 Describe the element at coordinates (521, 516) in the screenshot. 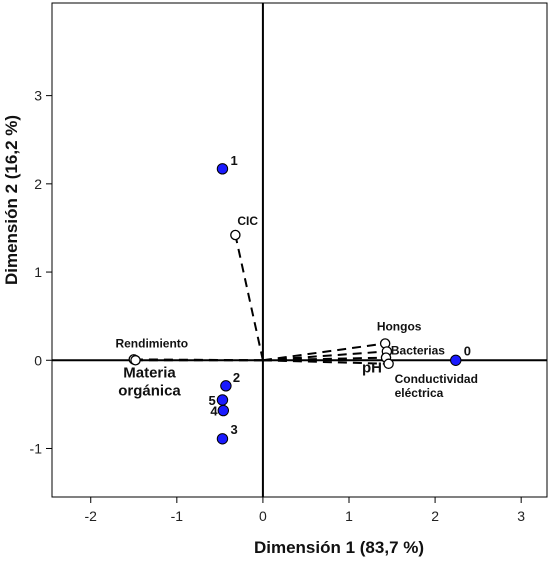

I see `x-tick-label: 3` at that location.